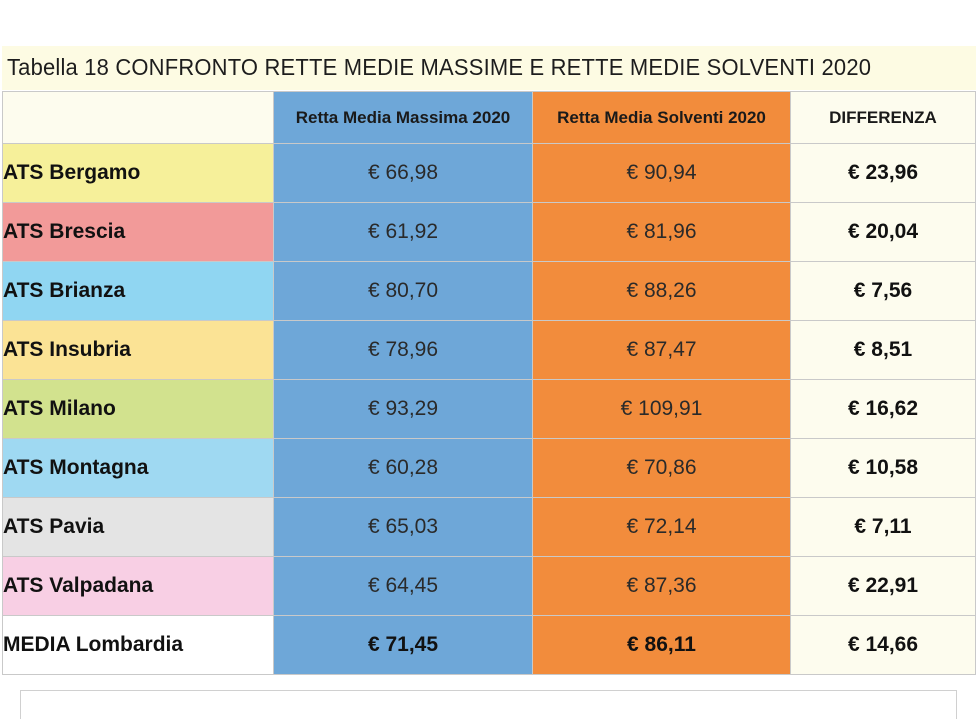  Describe the element at coordinates (883, 586) in the screenshot. I see `row-differenza: € 22,91` at that location.